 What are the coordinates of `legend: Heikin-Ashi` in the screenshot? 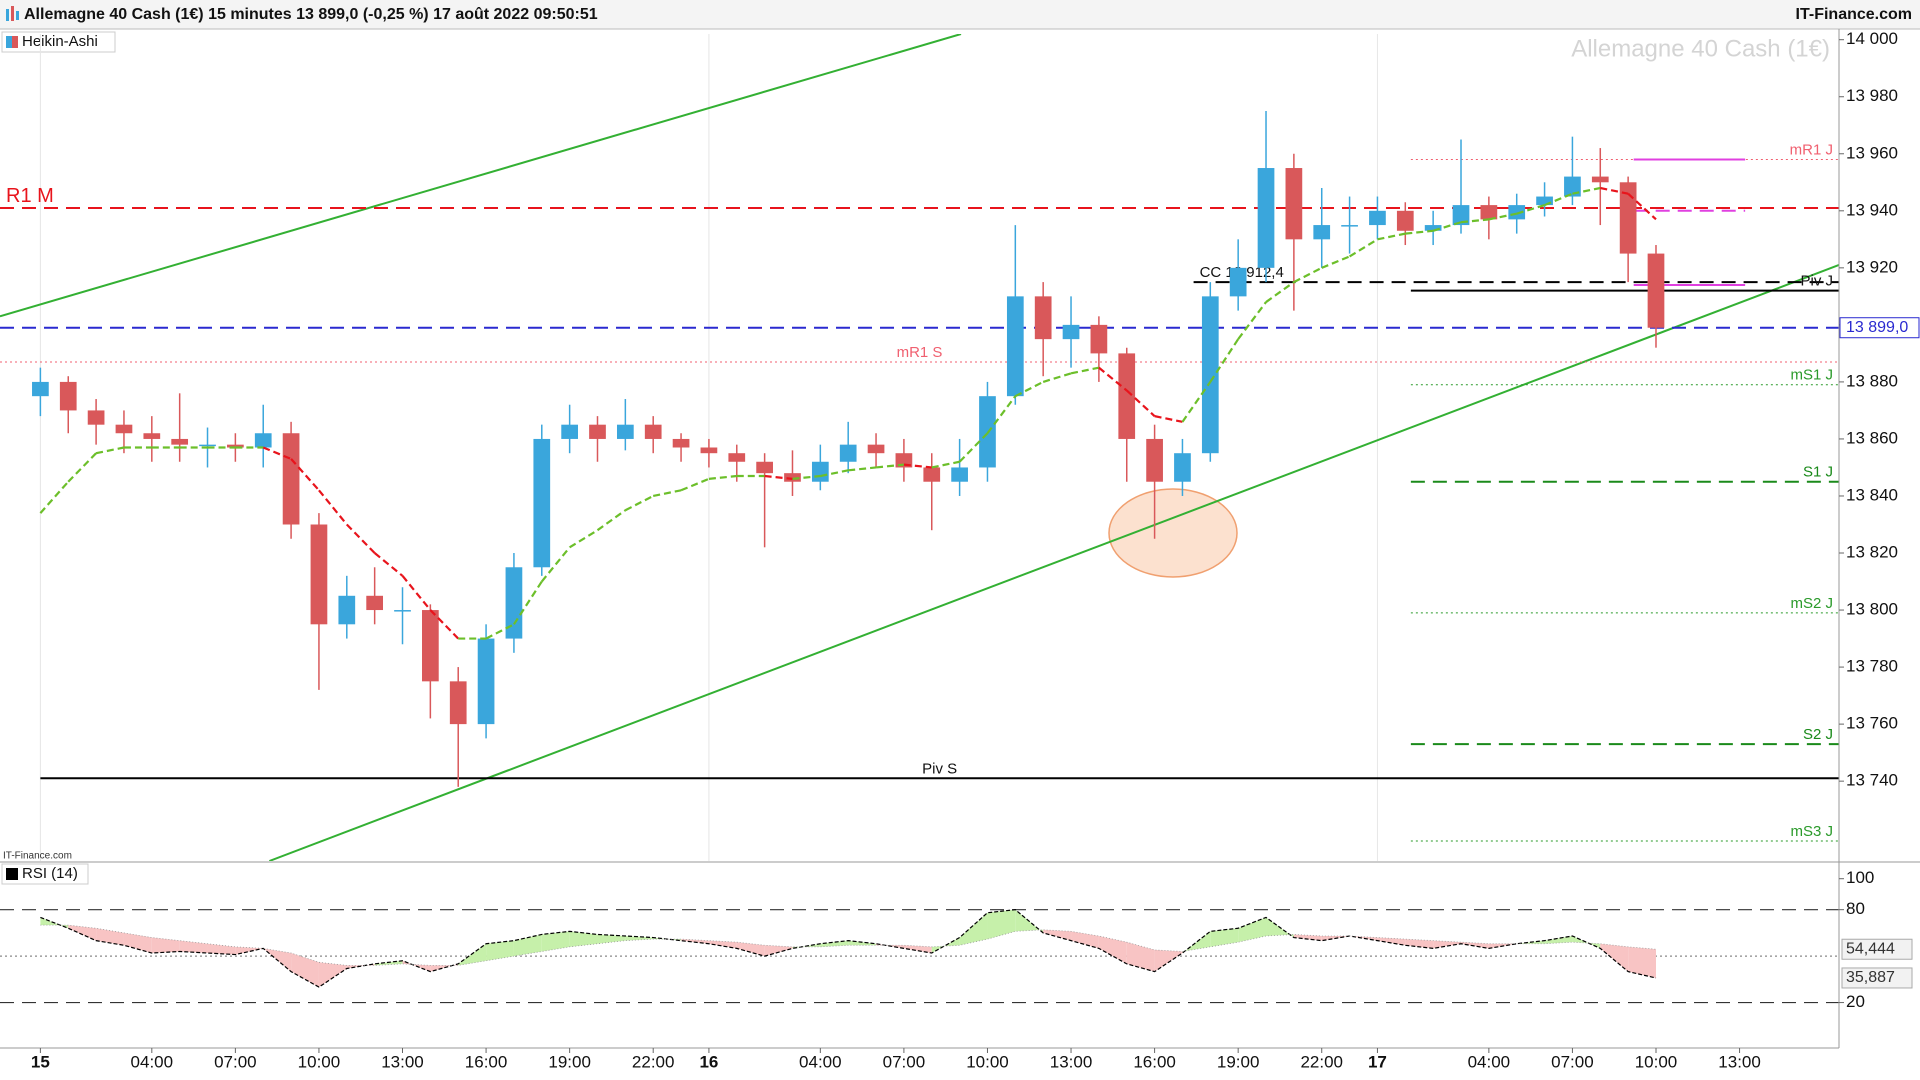 It's located at (58, 42).